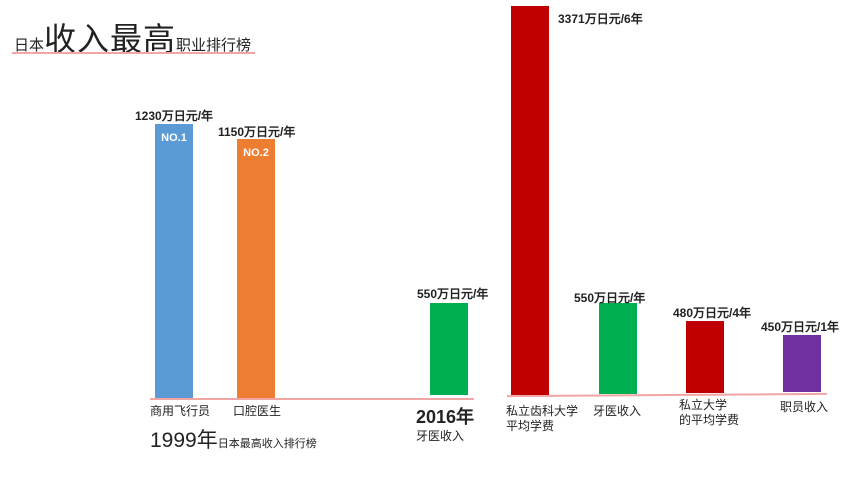  Describe the element at coordinates (440, 436) in the screenshot. I see `group-caption: 牙医收入` at that location.